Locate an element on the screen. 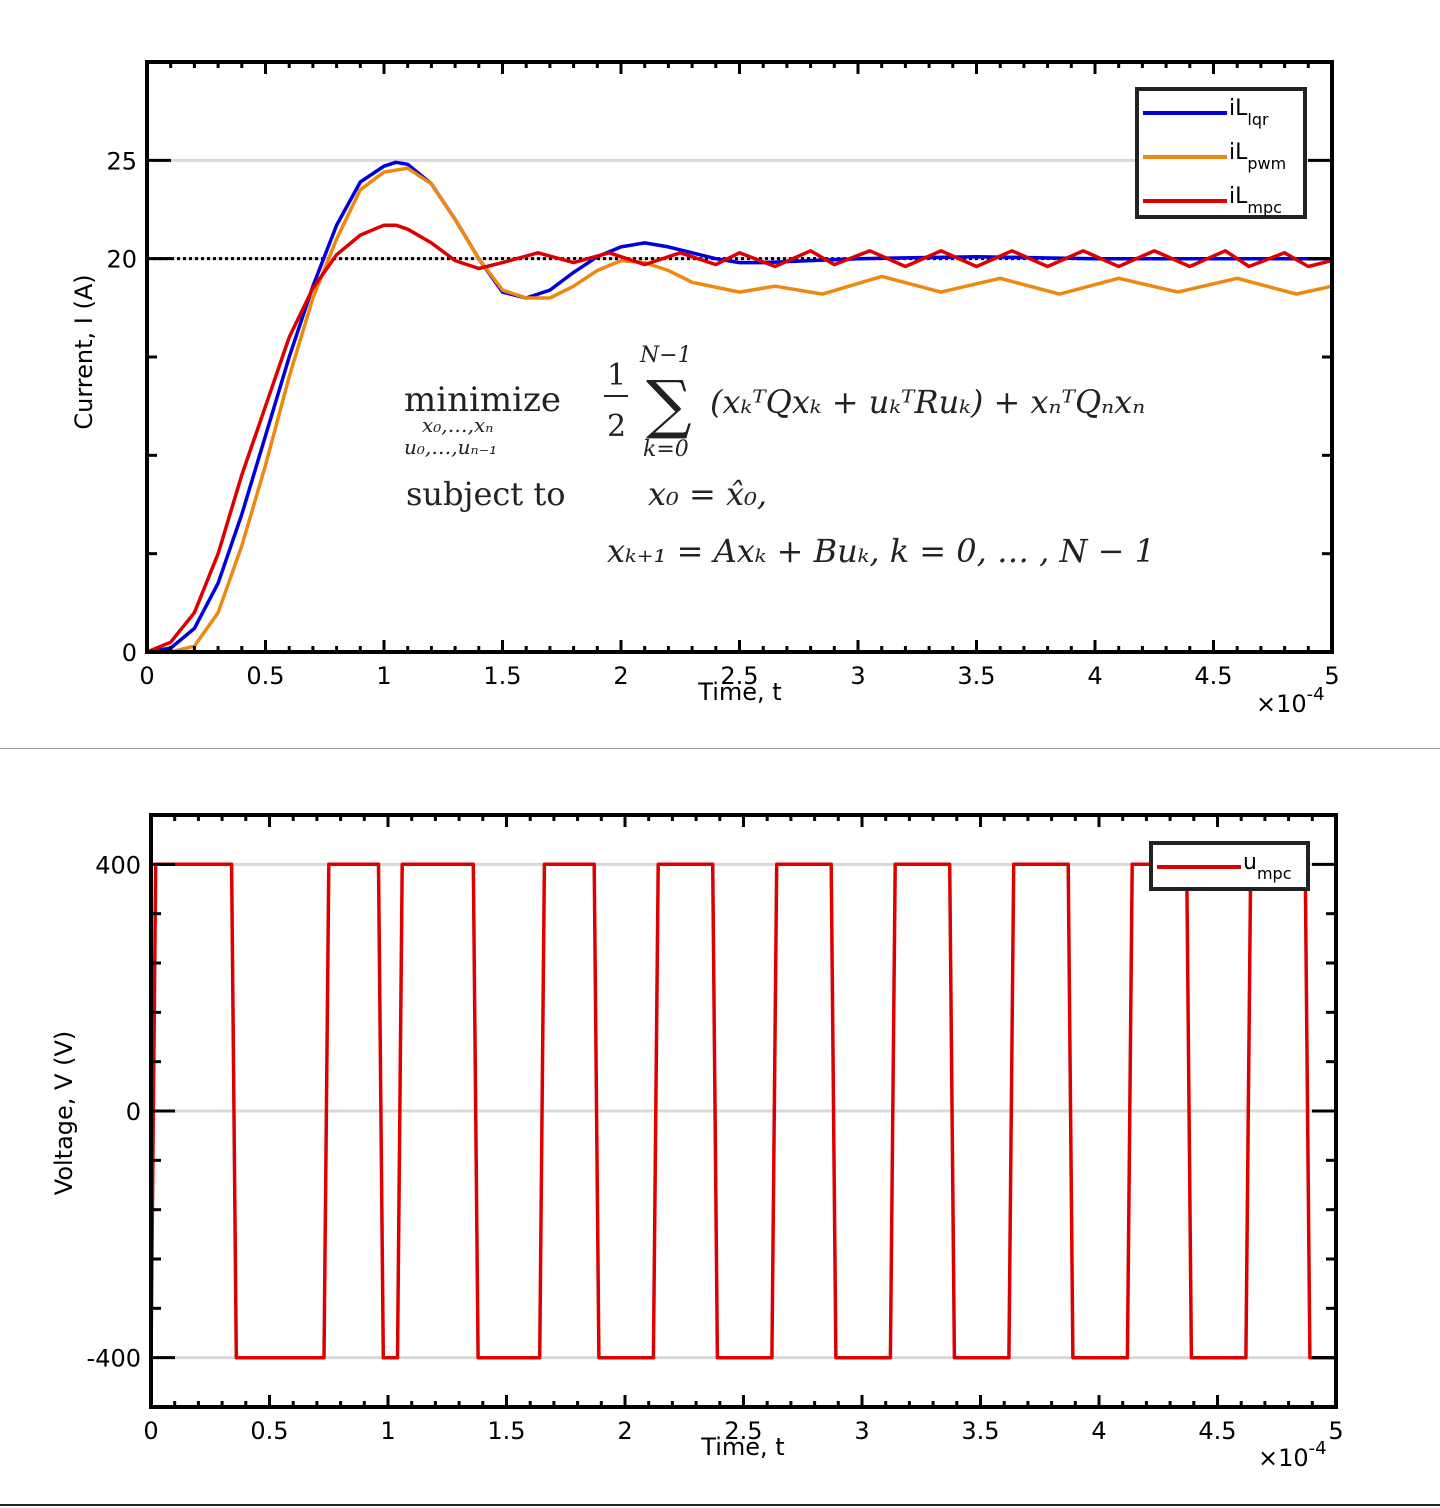 The height and width of the screenshot is (1508, 1440). formula-objective: (xₖᵀQxₖ + uₖᵀRuₖ) + xₙᵀQₙxₙ is located at coordinates (927, 402).